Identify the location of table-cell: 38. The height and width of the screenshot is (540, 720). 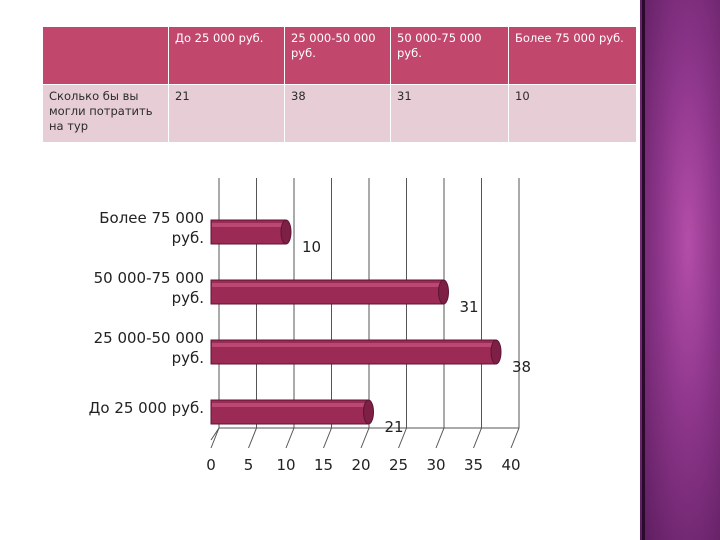
(337, 113).